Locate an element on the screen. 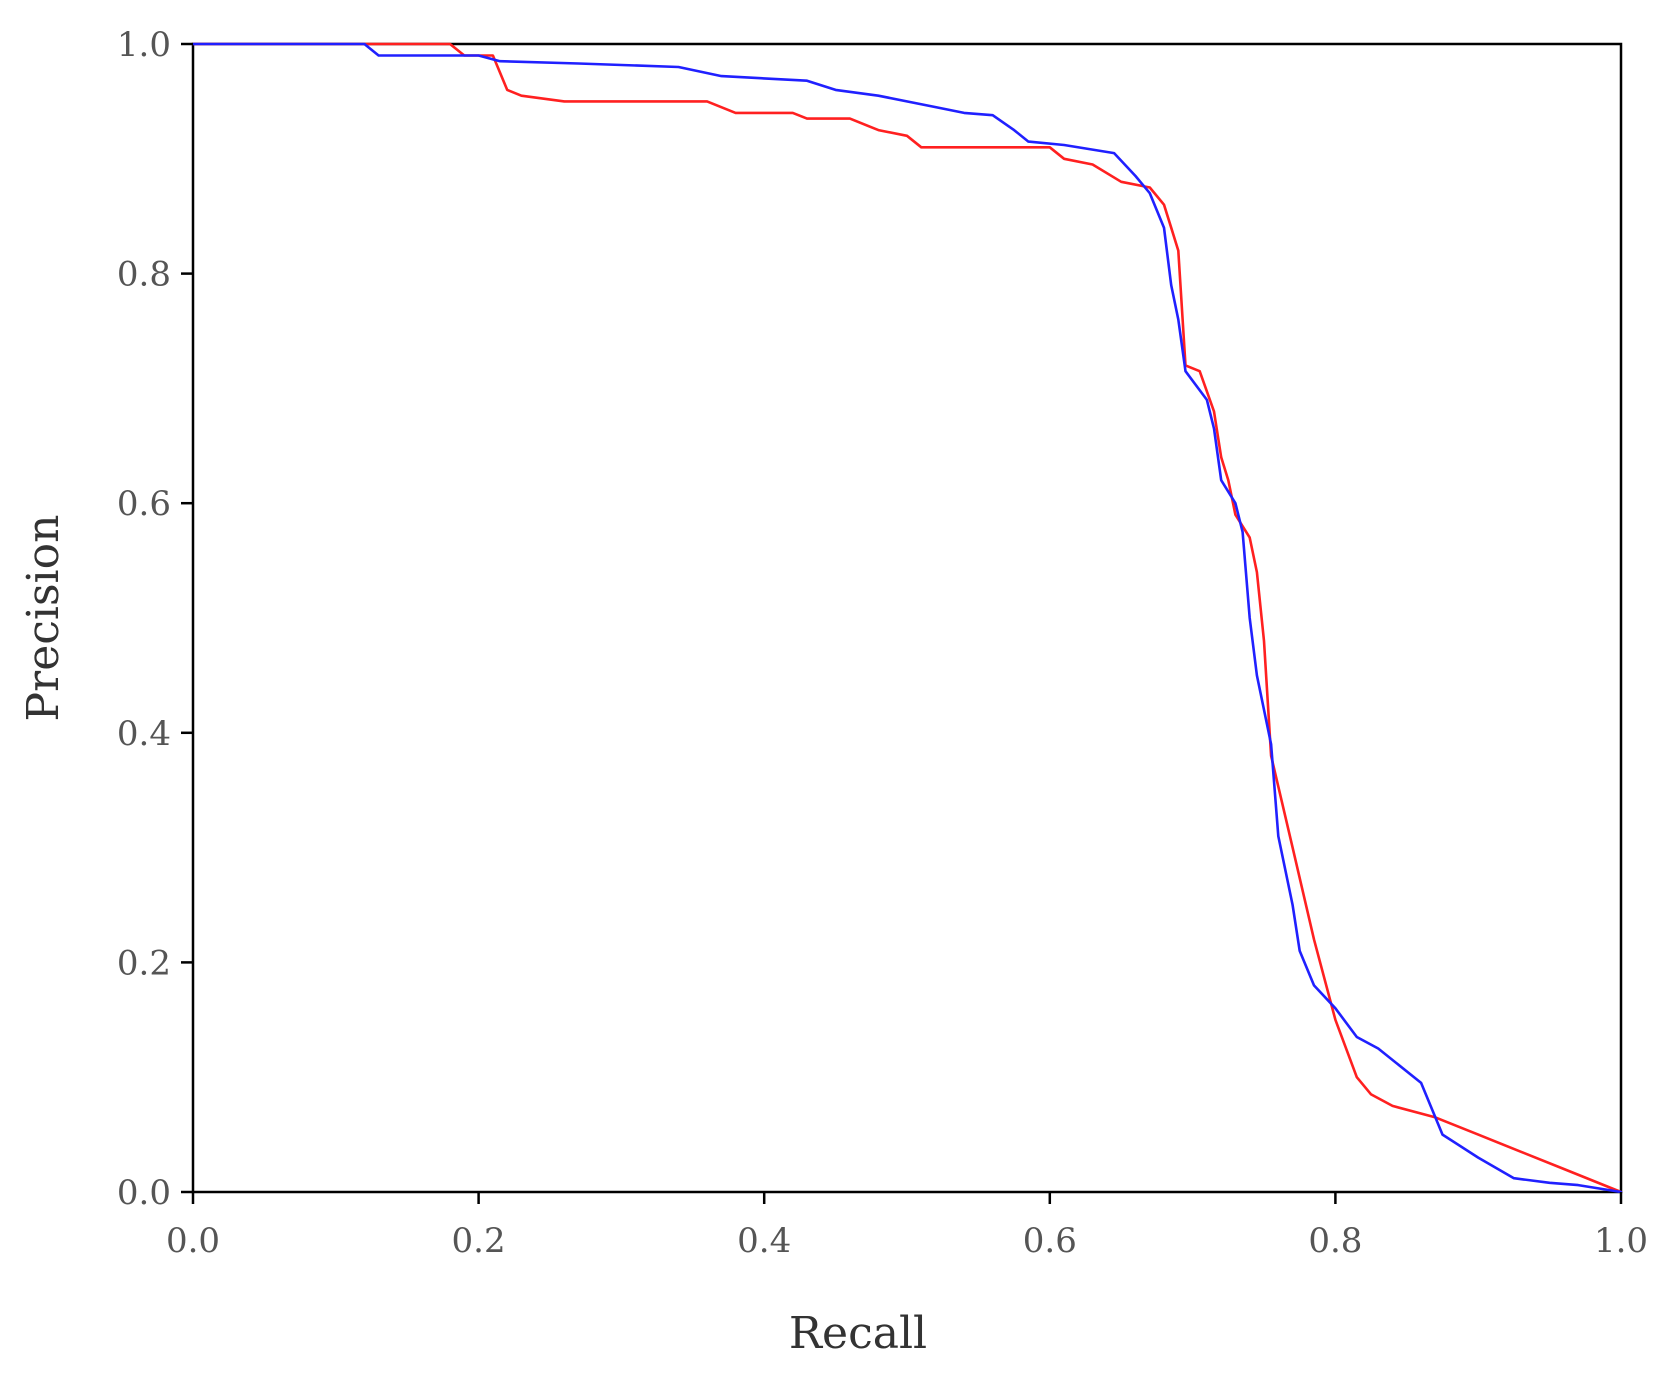 This screenshot has height=1382, width=1664. x-tick-label: 0.2 is located at coordinates (479, 1241).